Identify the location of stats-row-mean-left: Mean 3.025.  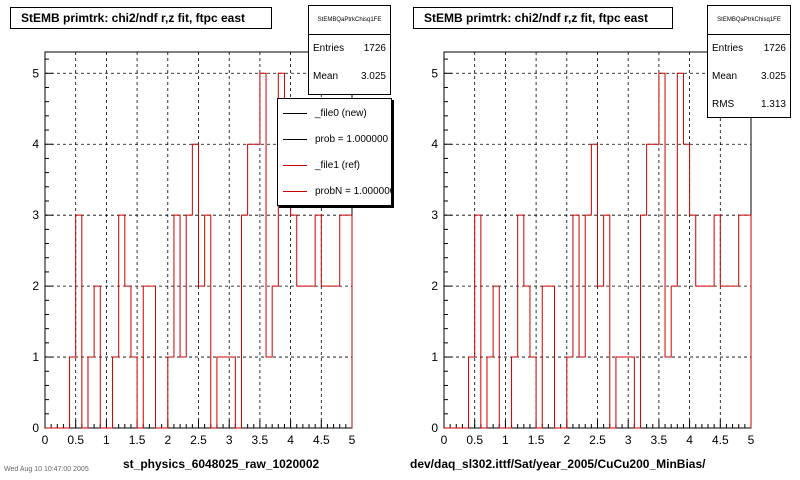
(349, 77).